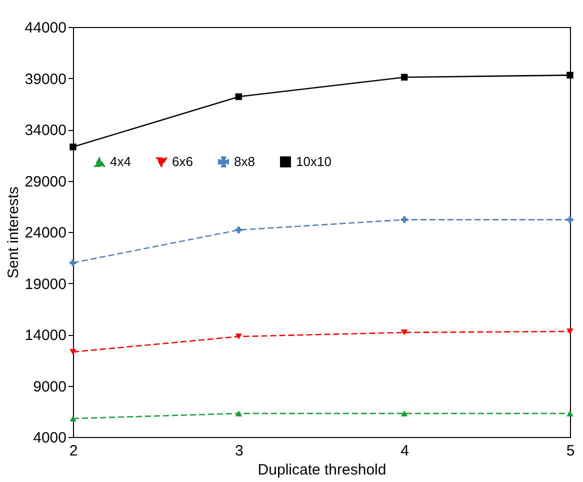  I want to click on y-tick-label: 14000, so click(45, 335).